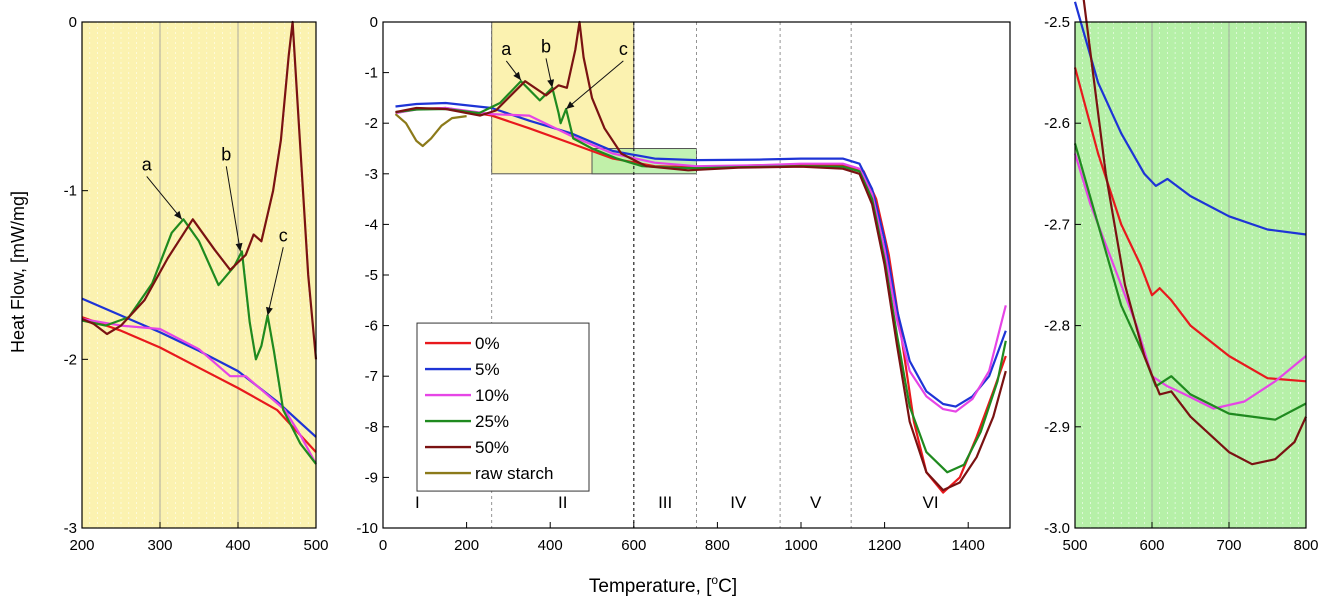  I want to click on y-tick-label--10-main: -10, so click(367, 528).